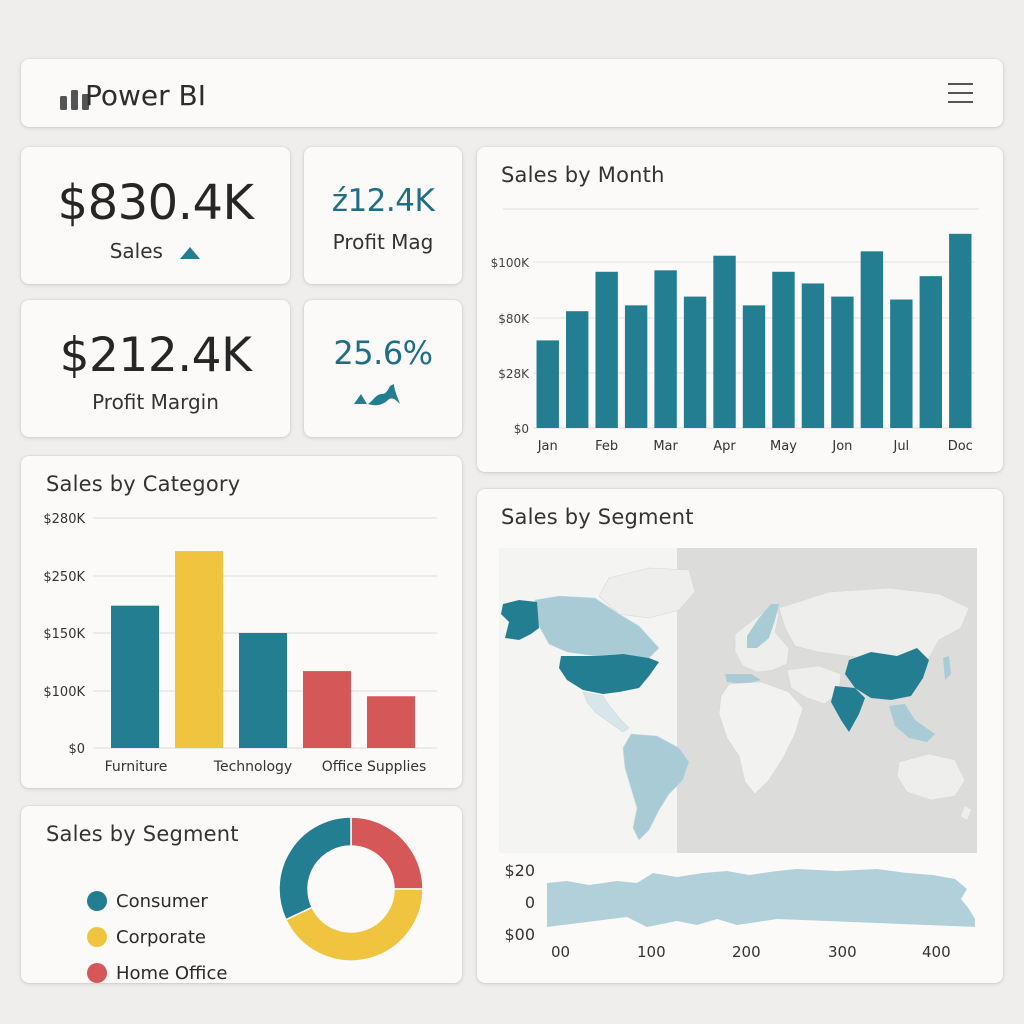  I want to click on map-x-tick: 00, so click(561, 952).